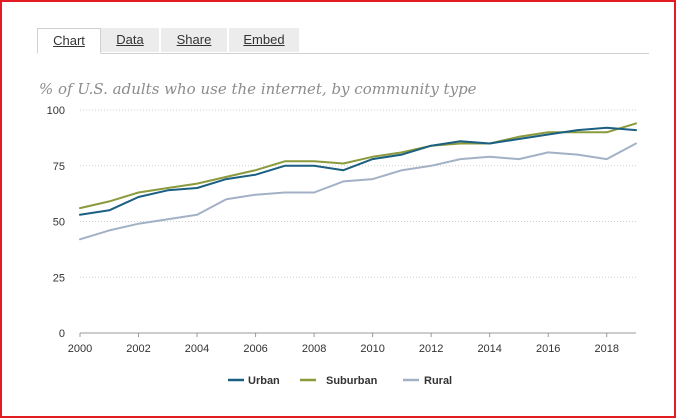 This screenshot has width=676, height=418. Describe the element at coordinates (438, 381) in the screenshot. I see `legend-label-rural: Rural` at that location.